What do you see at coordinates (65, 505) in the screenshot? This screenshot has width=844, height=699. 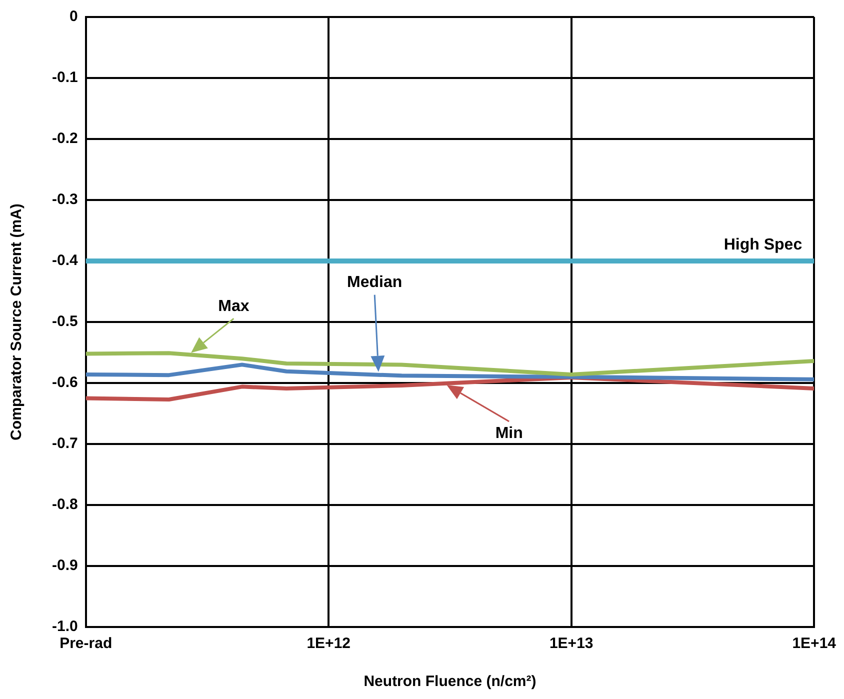 I see `y-tick-label: -0.8` at bounding box center [65, 505].